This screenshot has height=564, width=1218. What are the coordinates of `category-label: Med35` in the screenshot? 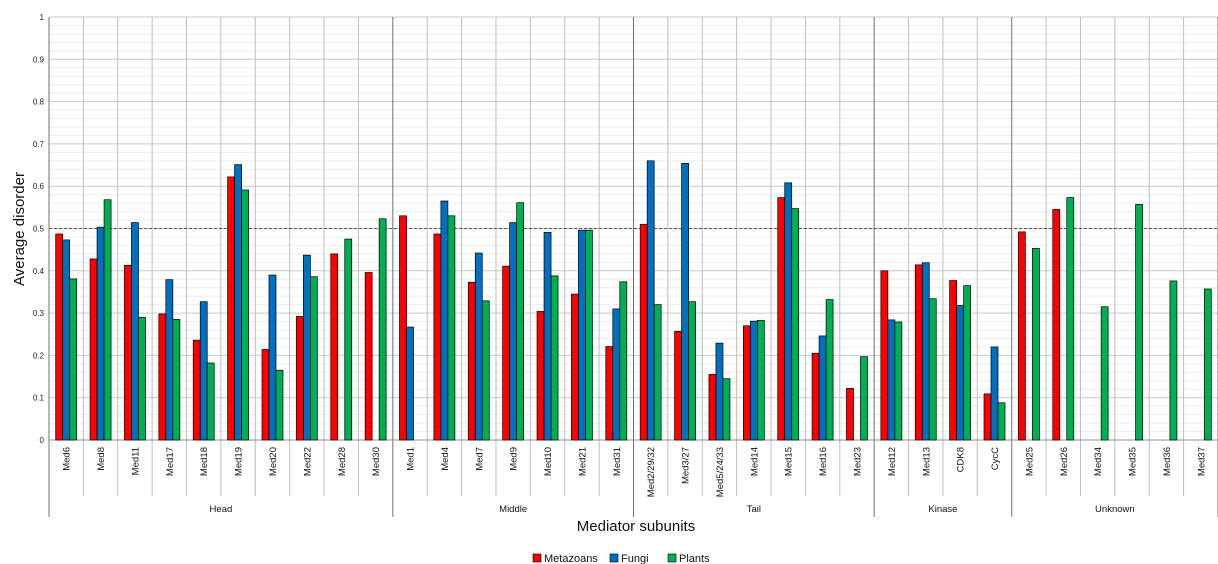 It's located at (1133, 461).